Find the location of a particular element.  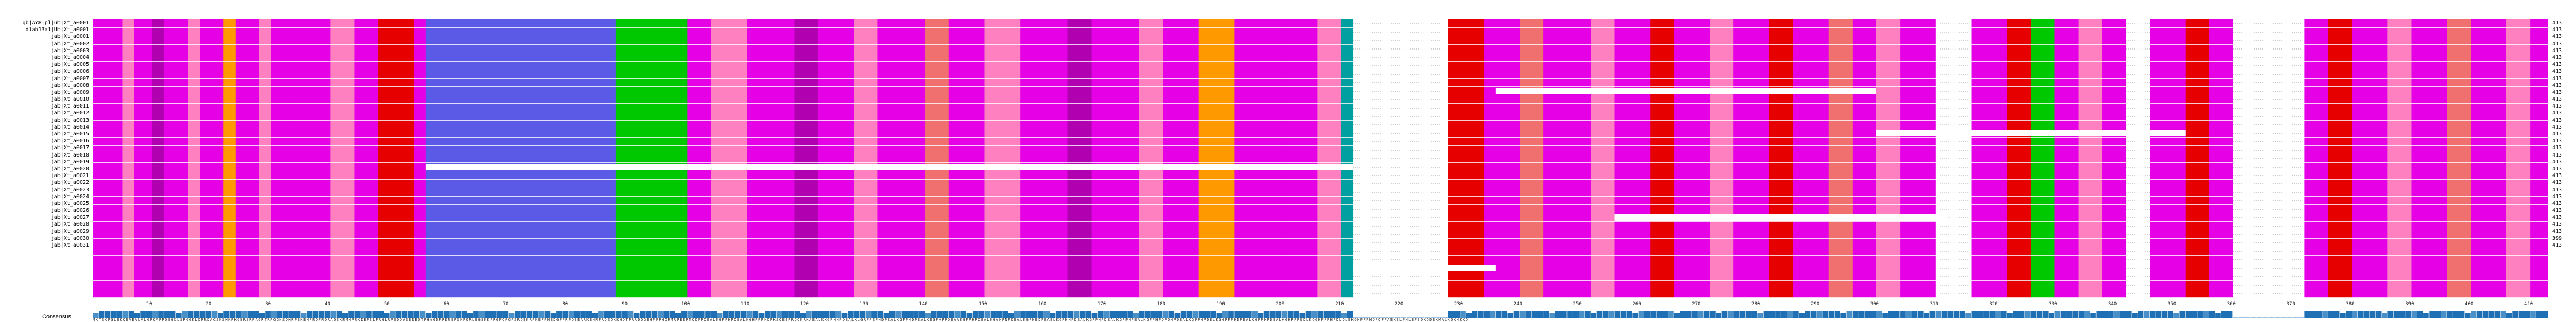

sequence-name: jab|Xt_a0027 is located at coordinates (70, 217).